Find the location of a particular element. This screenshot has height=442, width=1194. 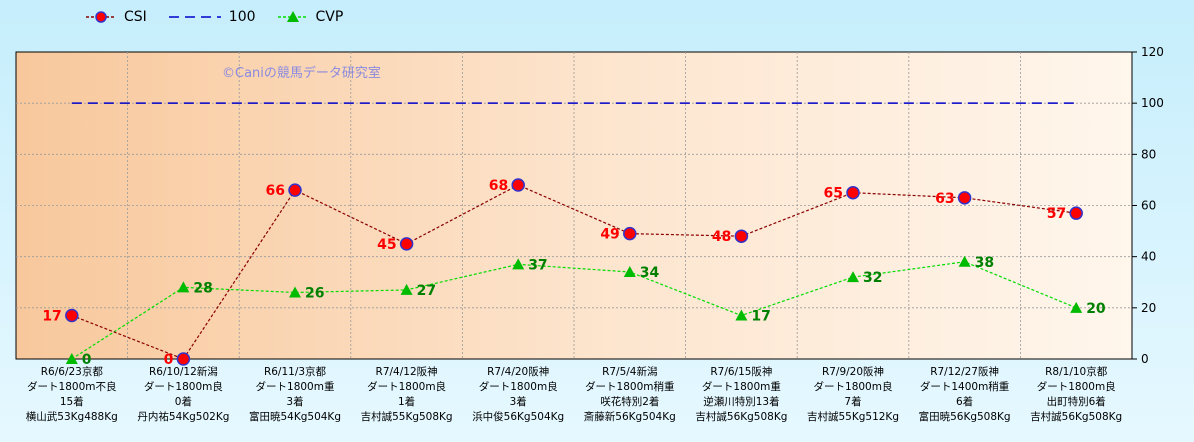

x-category-line: R7/6/15阪神 is located at coordinates (741, 371).